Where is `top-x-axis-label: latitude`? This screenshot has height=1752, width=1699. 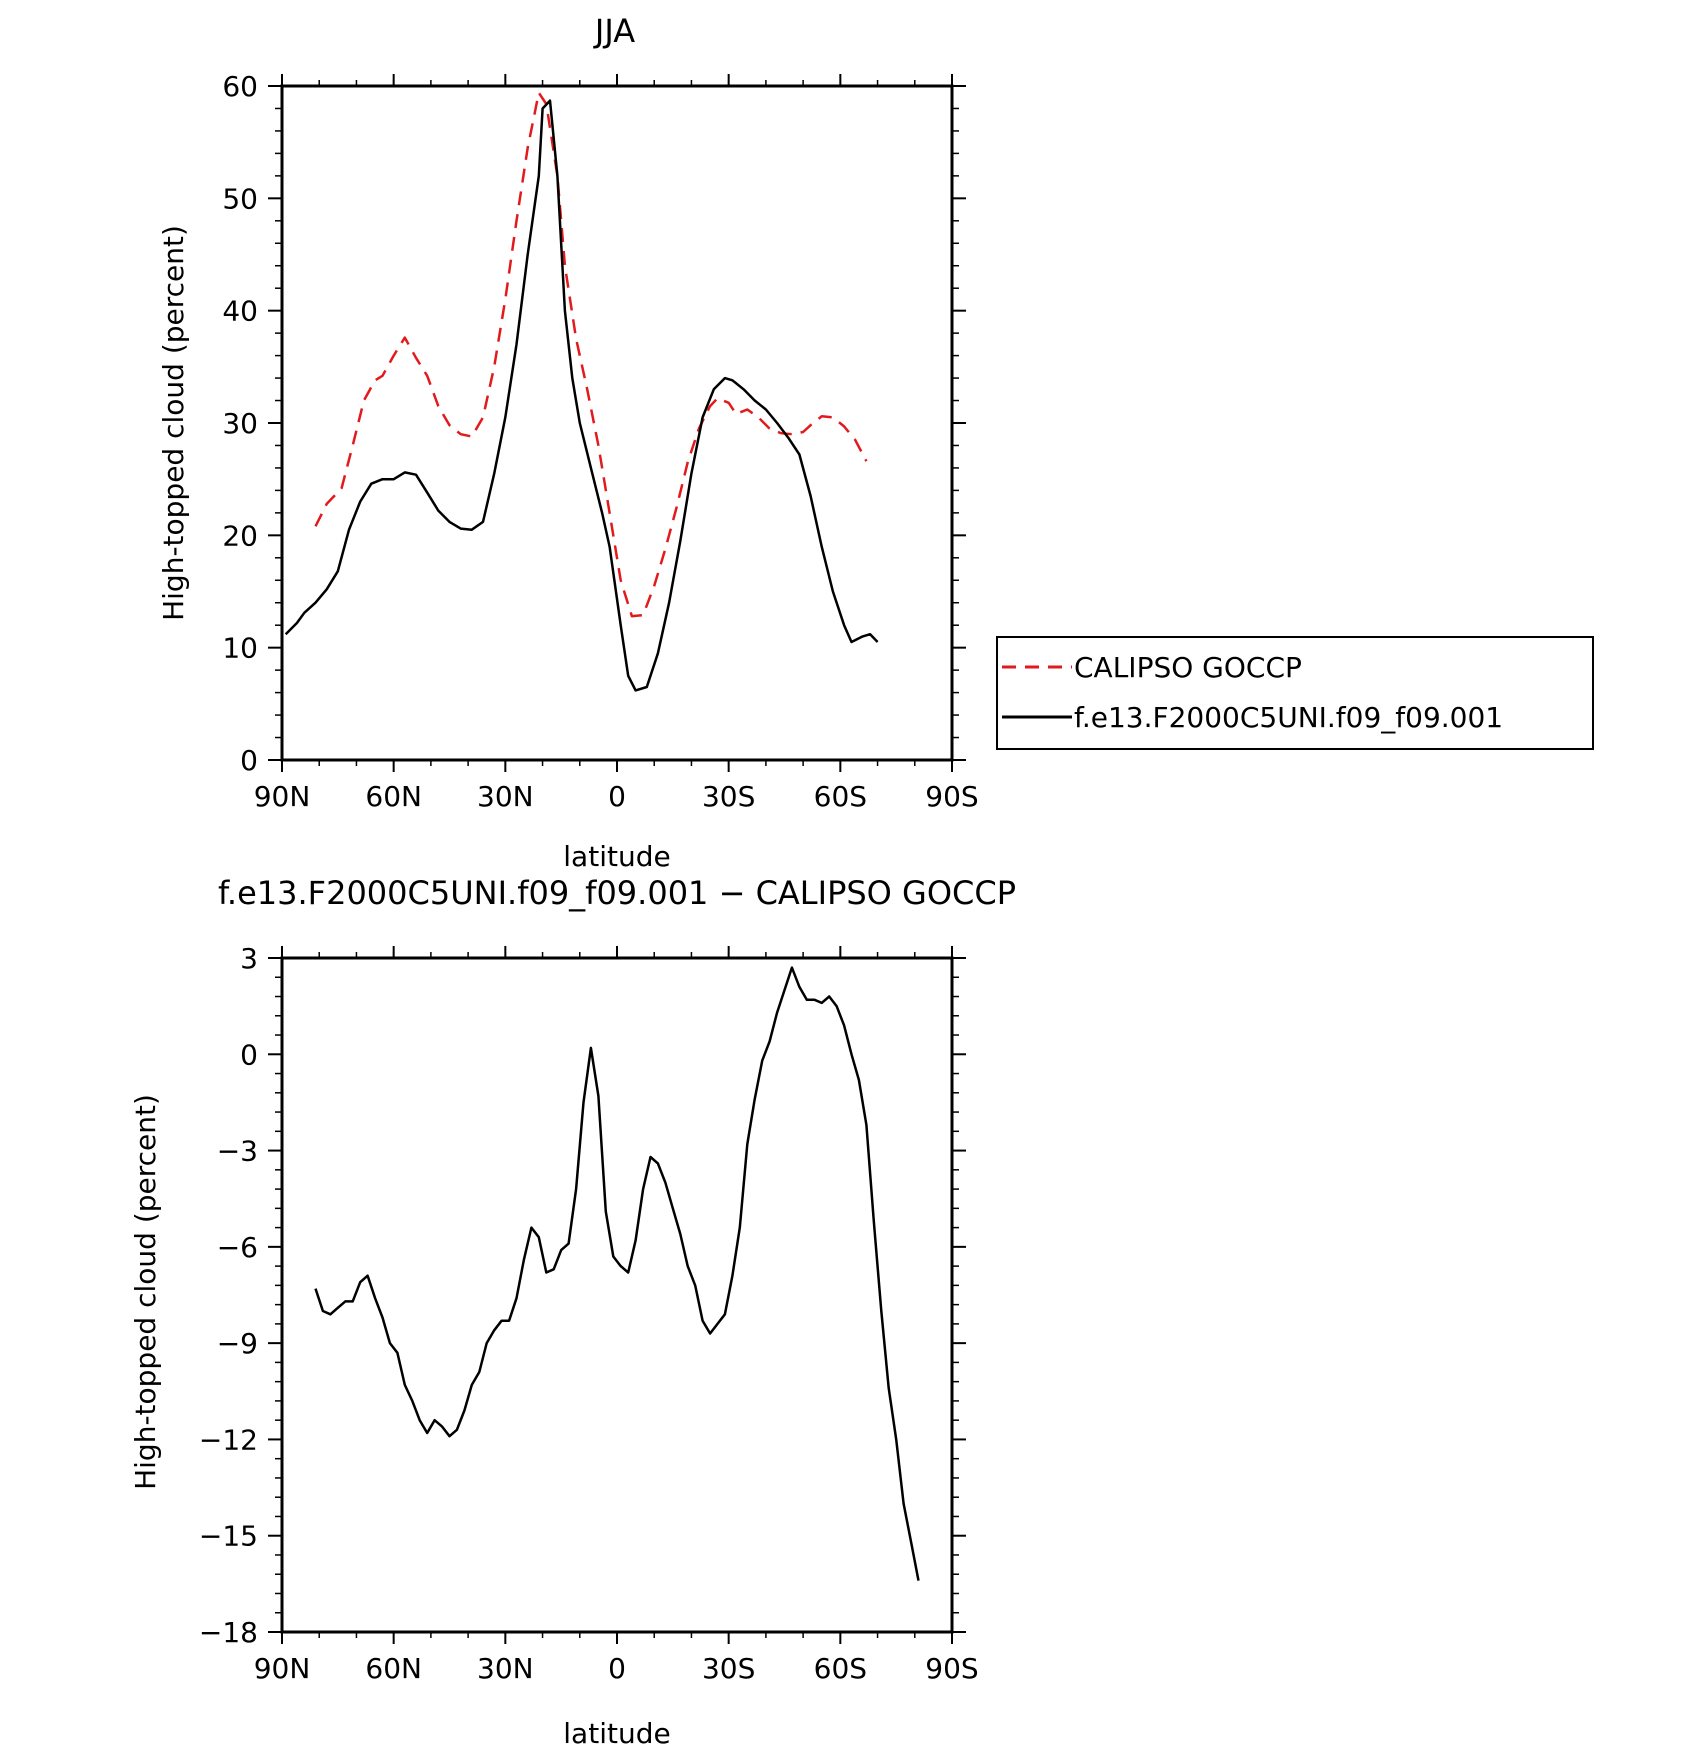 top-x-axis-label: latitude is located at coordinates (616, 856).